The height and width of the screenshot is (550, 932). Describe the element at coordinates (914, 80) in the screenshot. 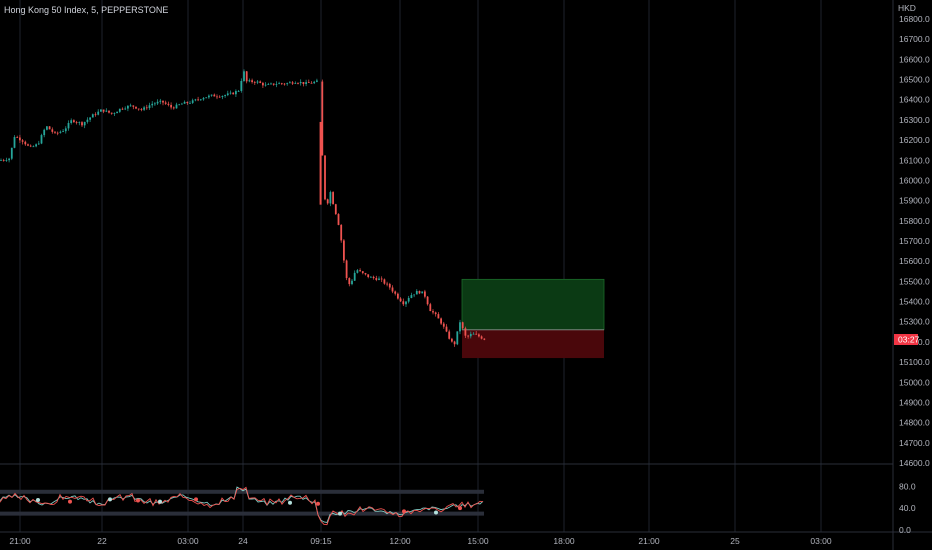

I see `y-tick-label: 16500.0` at that location.